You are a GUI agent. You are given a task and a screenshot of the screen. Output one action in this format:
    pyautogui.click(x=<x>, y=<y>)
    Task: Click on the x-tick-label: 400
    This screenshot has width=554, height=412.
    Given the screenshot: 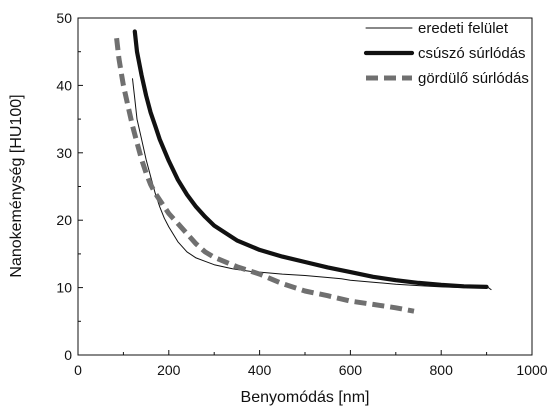 What is the action you would take?
    pyautogui.click(x=260, y=370)
    